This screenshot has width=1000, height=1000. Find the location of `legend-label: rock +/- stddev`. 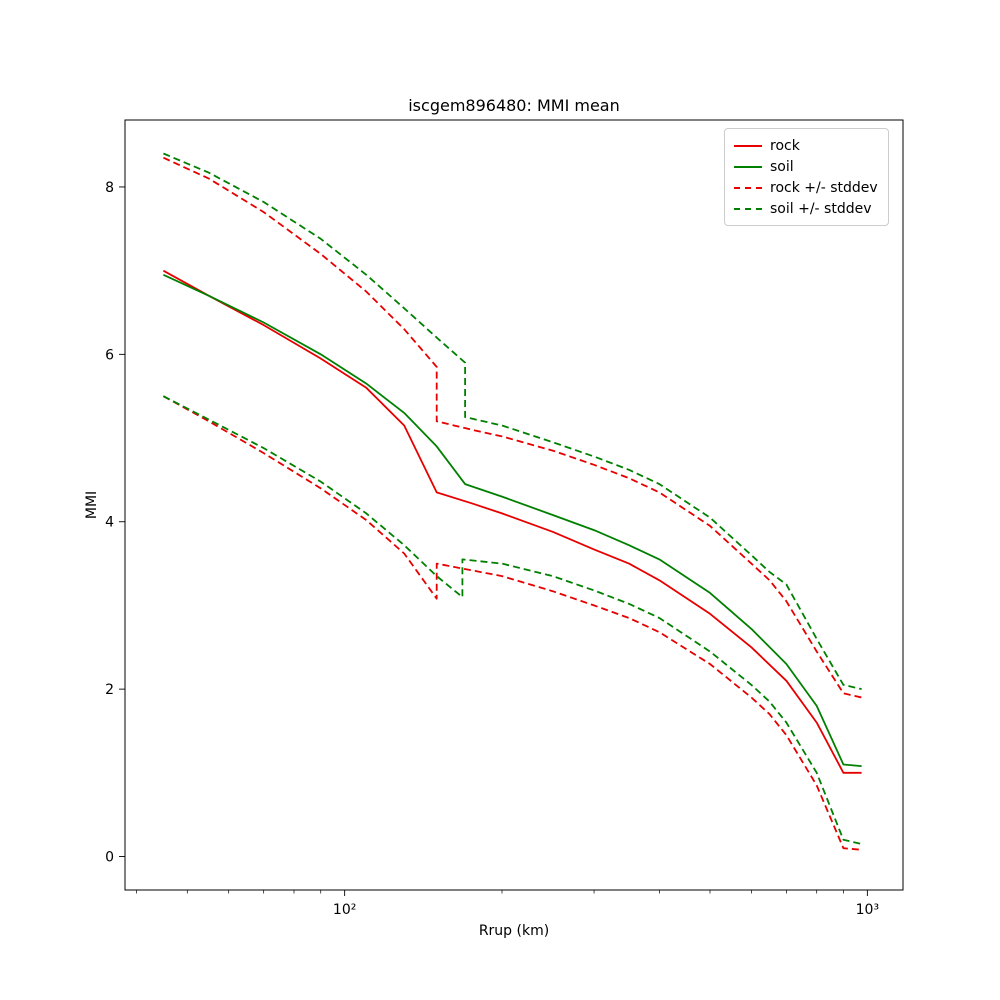

legend-label: rock +/- stddev is located at coordinates (824, 187).